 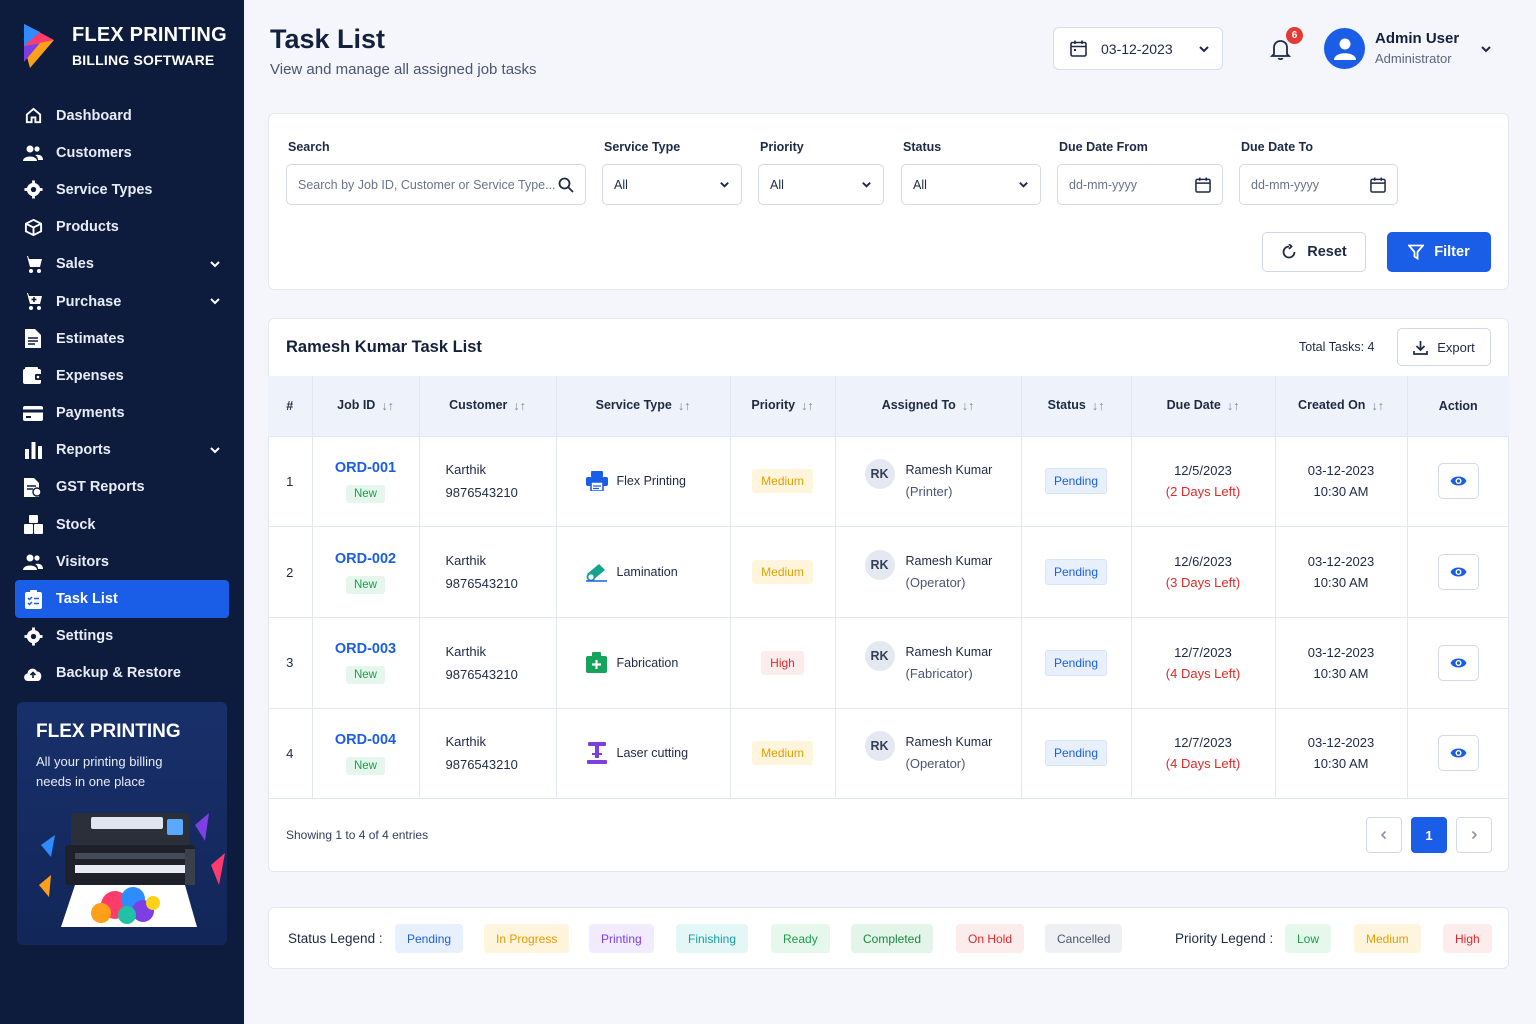 What do you see at coordinates (33, 450) in the screenshot?
I see `bar-chart-icon` at bounding box center [33, 450].